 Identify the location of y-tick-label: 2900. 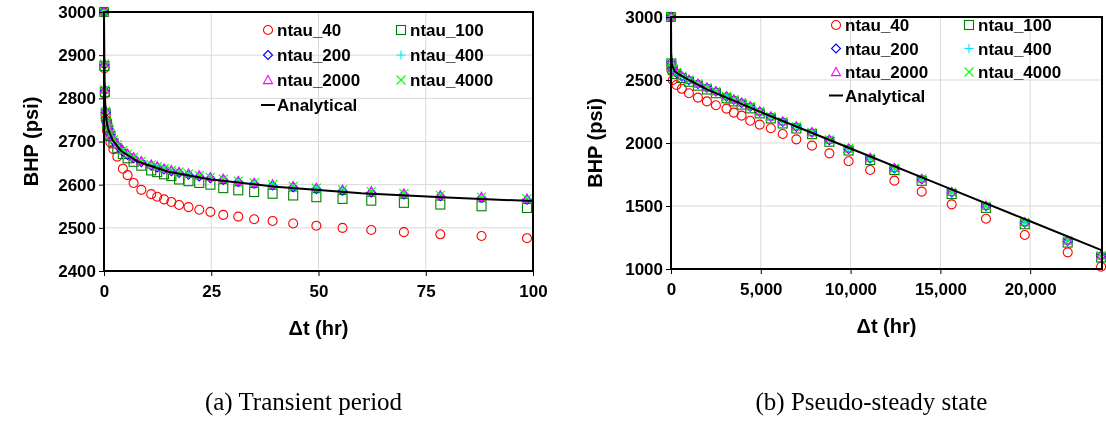
(77, 56).